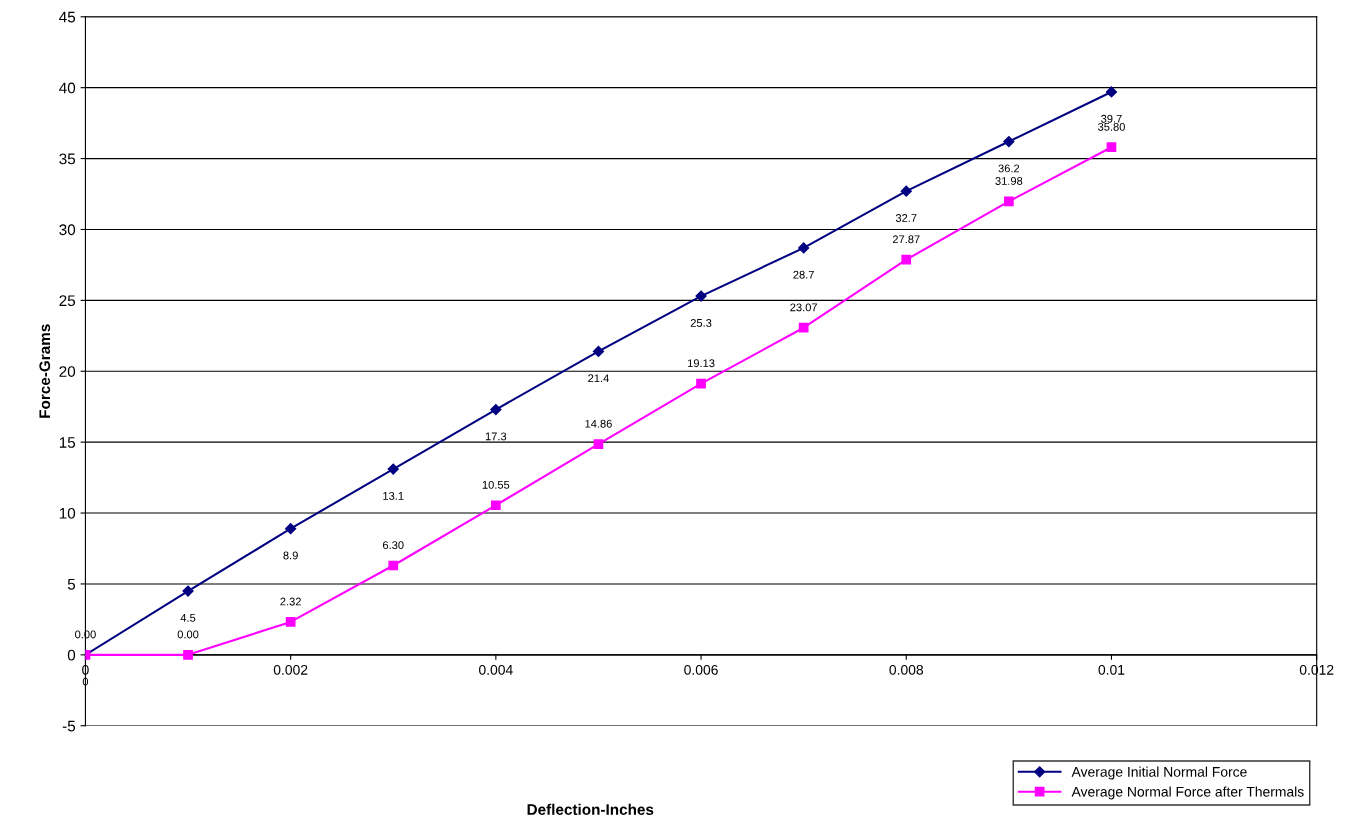  Describe the element at coordinates (1111, 118) in the screenshot. I see `data-label: 39.7` at that location.